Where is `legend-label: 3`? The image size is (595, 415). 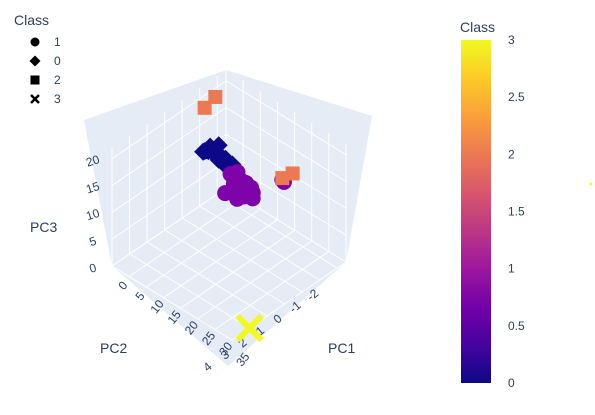
legend-label: 3 is located at coordinates (57, 99).